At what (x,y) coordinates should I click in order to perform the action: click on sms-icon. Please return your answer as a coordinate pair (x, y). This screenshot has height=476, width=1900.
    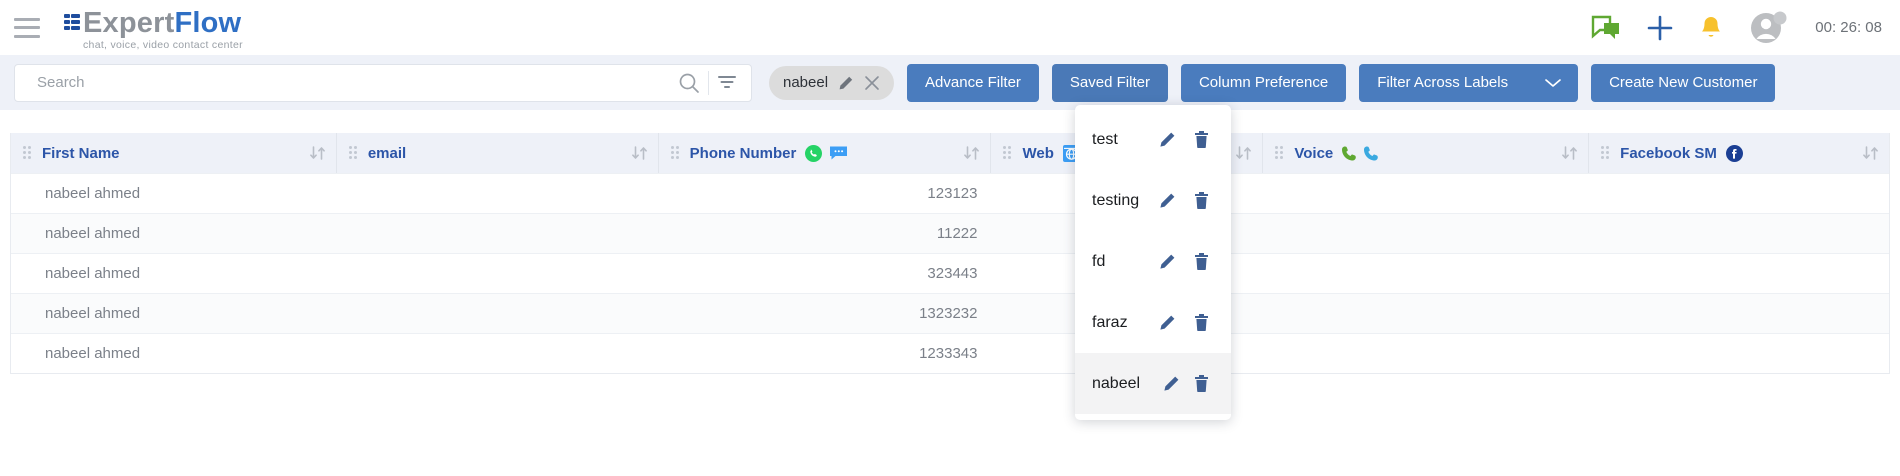
    Looking at the image, I should click on (838, 153).